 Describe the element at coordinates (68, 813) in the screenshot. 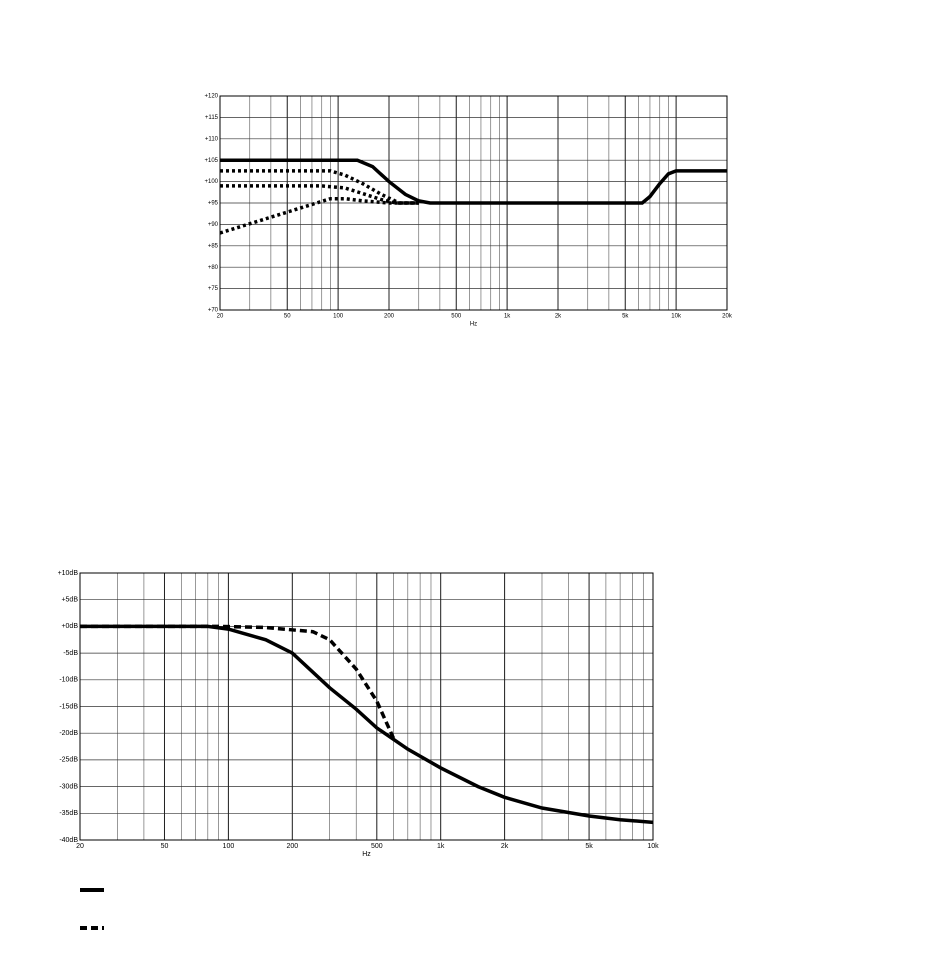

I see `y-tick-label: -35dB` at that location.